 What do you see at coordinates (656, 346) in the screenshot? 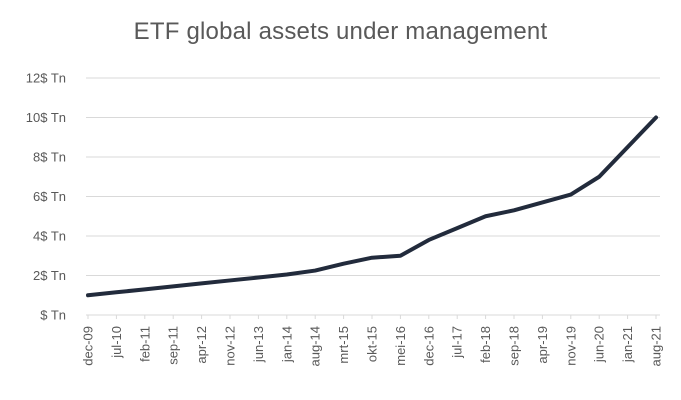
I see `x-axis-tick-label: aug-21` at bounding box center [656, 346].